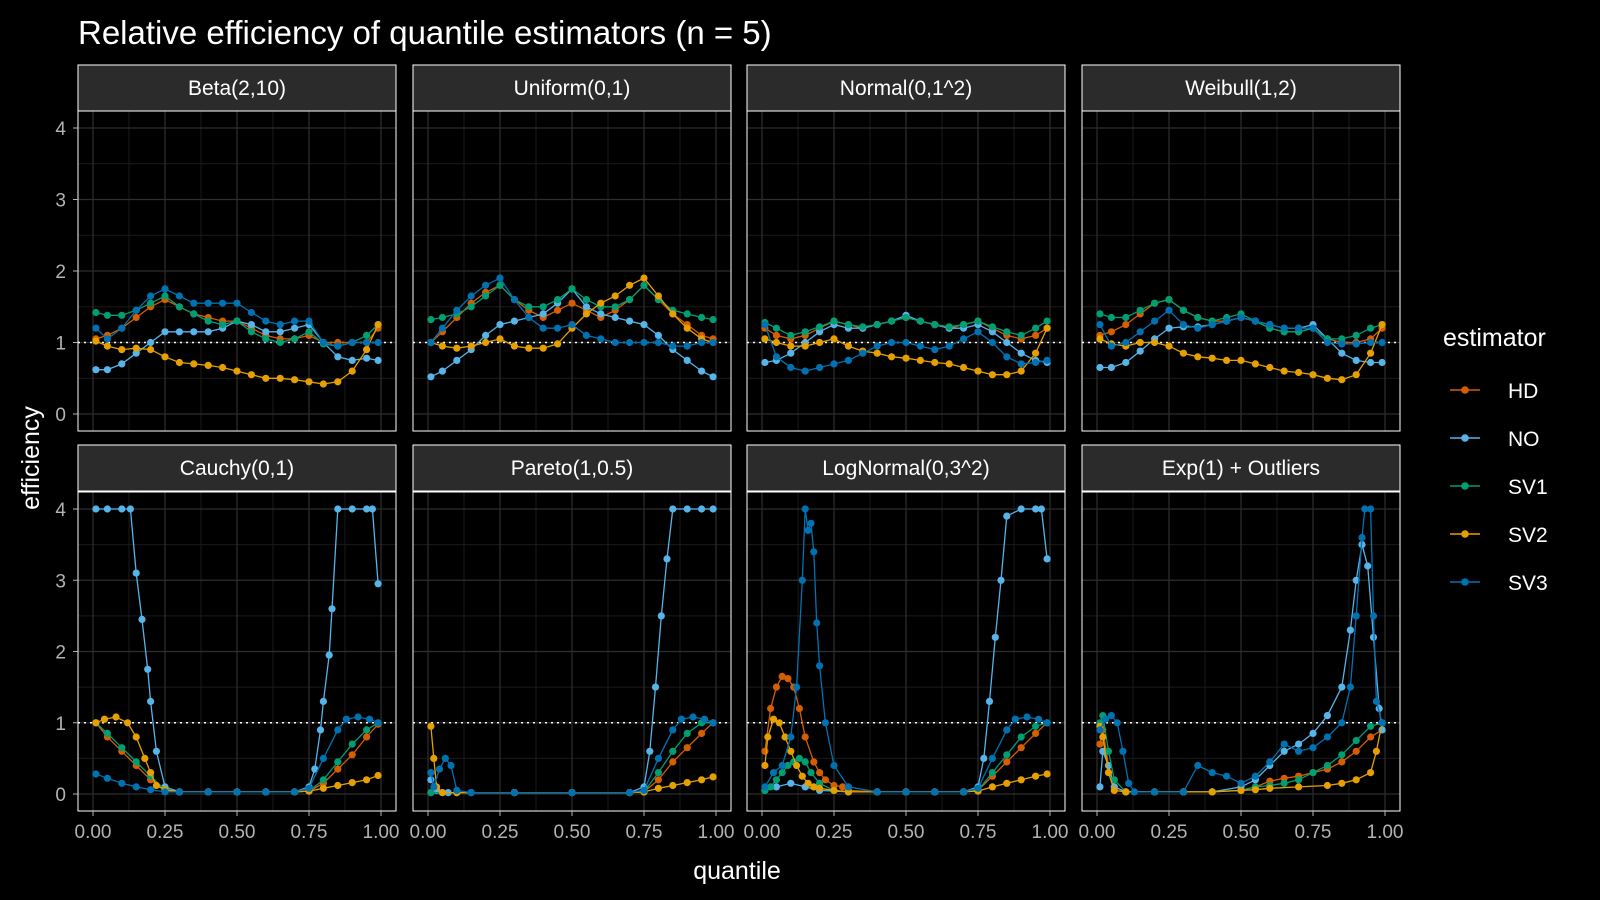 The width and height of the screenshot is (1600, 900). Describe the element at coordinates (1465, 486) in the screenshot. I see `legend-key-point` at that location.